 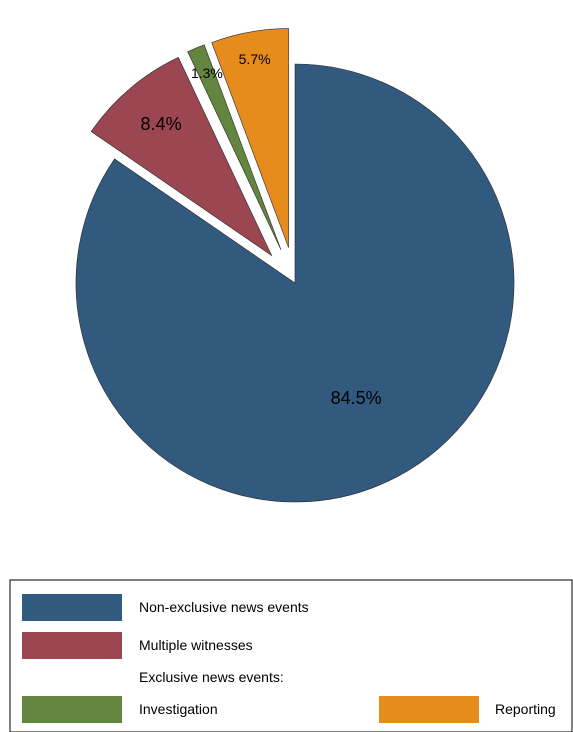 What do you see at coordinates (161, 124) in the screenshot?
I see `pie-label-multiple-witnesses: 8.4%` at bounding box center [161, 124].